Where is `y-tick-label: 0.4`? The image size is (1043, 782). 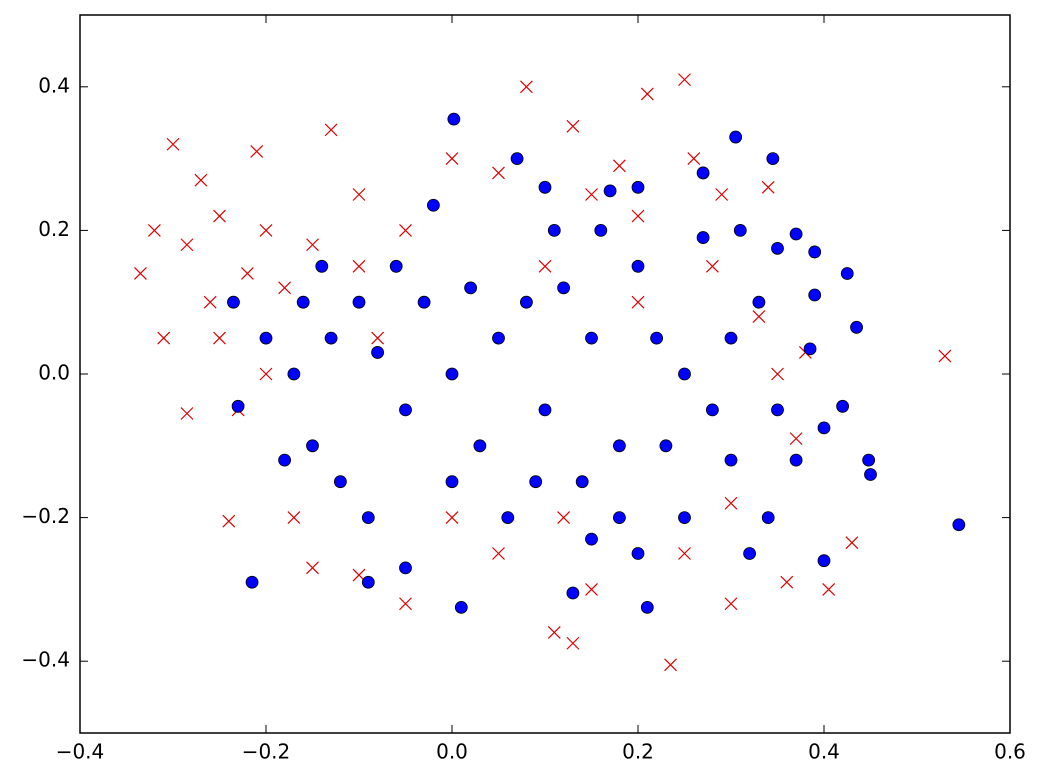
y-tick-label: 0.4 is located at coordinates (54, 85).